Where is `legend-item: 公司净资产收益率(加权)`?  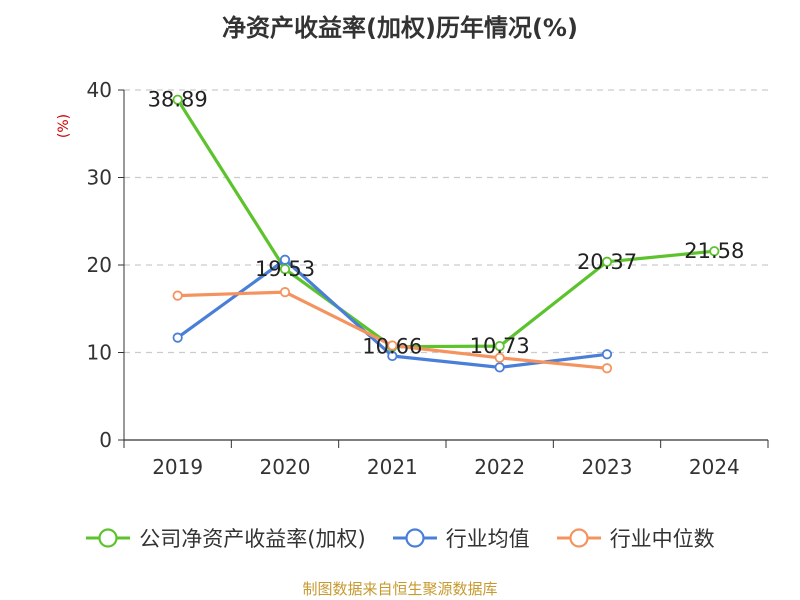
legend-item: 公司净资产收益率(加权) is located at coordinates (225, 538).